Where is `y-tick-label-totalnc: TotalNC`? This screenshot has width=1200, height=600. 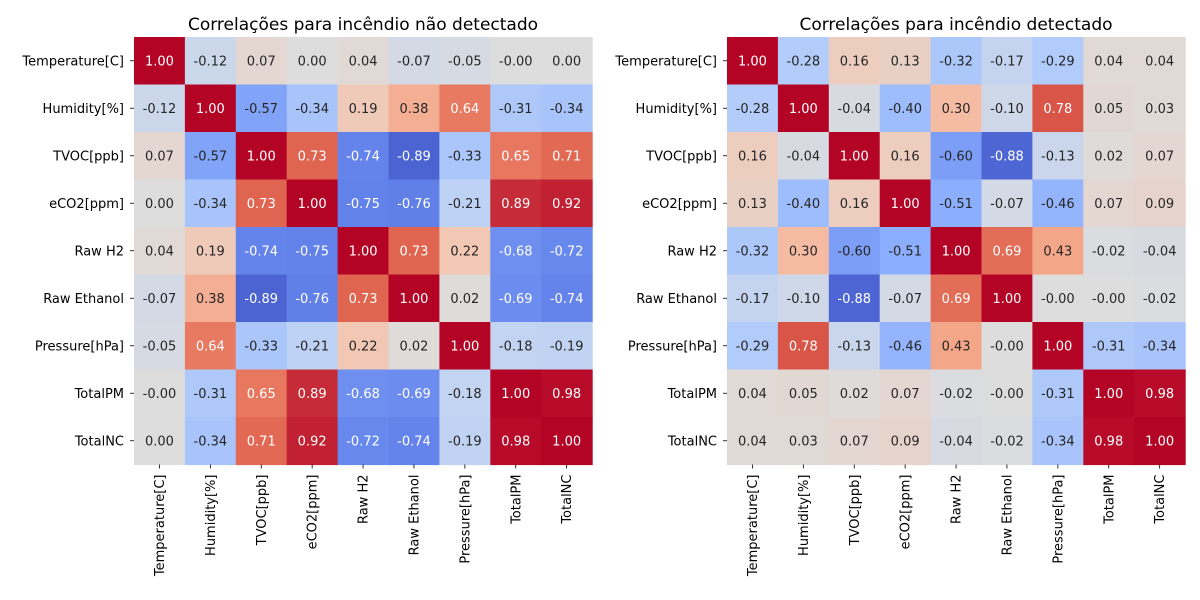 y-tick-label-totalnc: TotalNC is located at coordinates (692, 441).